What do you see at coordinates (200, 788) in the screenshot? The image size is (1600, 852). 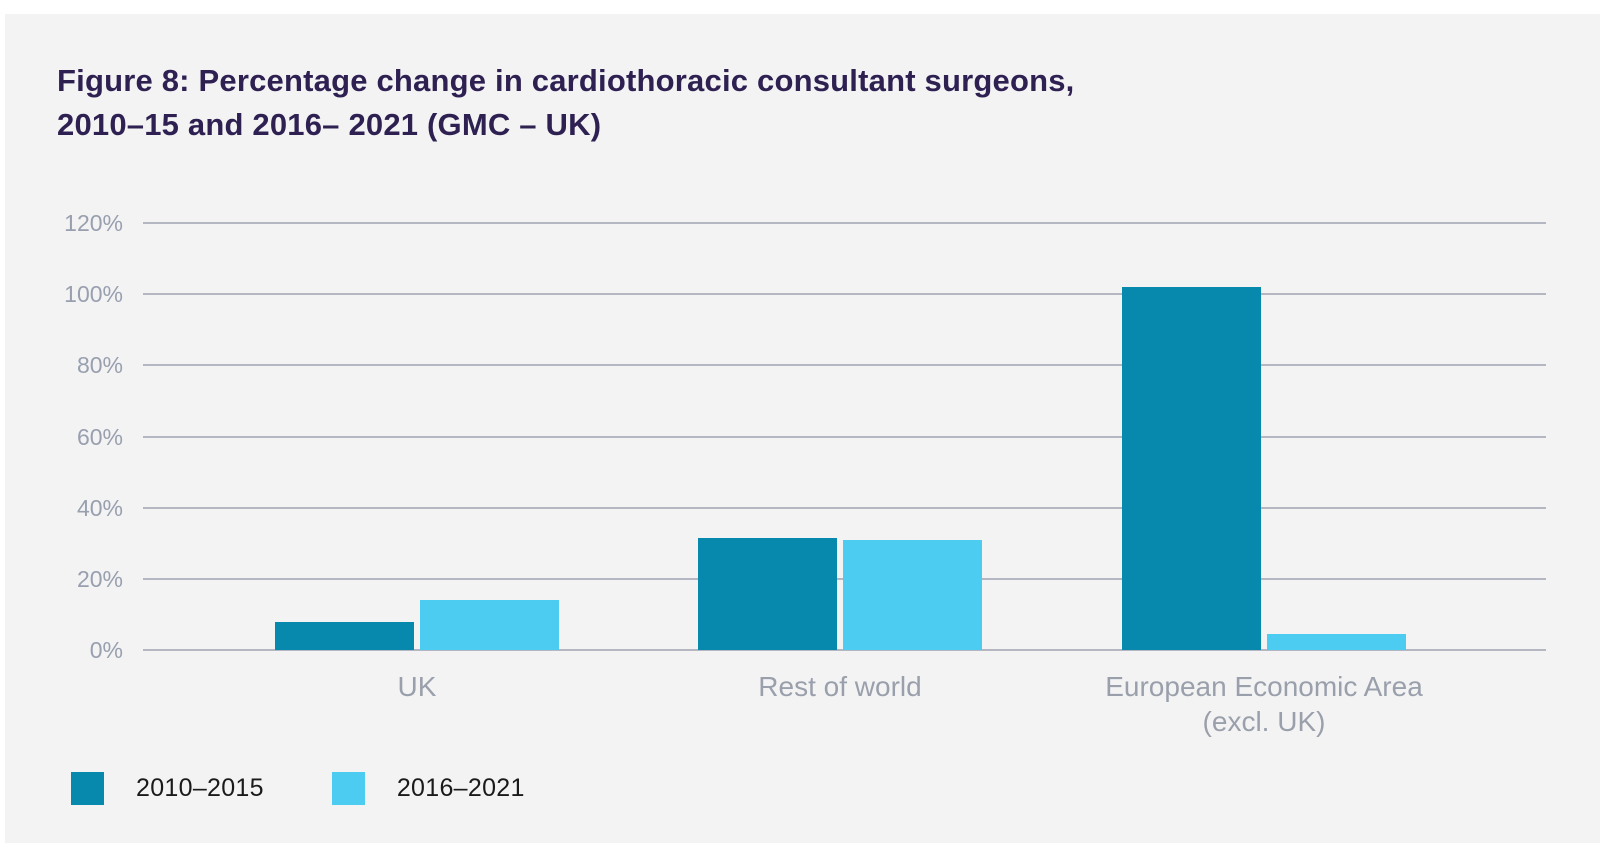 I see `legend-label: 2010–2015` at bounding box center [200, 788].